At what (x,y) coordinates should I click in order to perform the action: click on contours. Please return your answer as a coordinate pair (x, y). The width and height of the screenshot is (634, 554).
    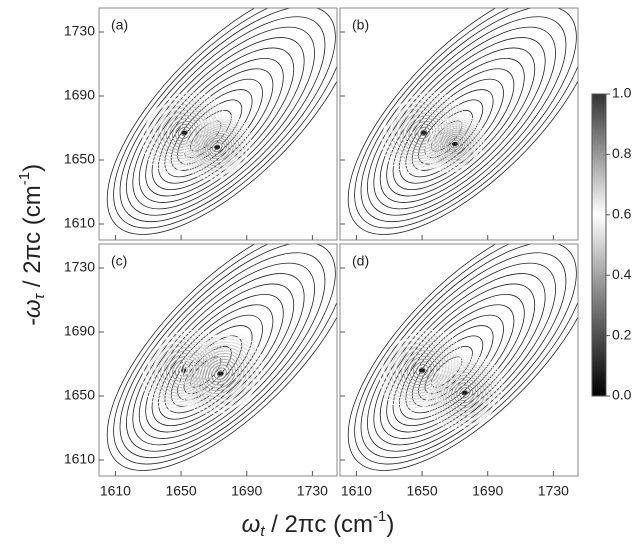
    Looking at the image, I should click on (221, 357).